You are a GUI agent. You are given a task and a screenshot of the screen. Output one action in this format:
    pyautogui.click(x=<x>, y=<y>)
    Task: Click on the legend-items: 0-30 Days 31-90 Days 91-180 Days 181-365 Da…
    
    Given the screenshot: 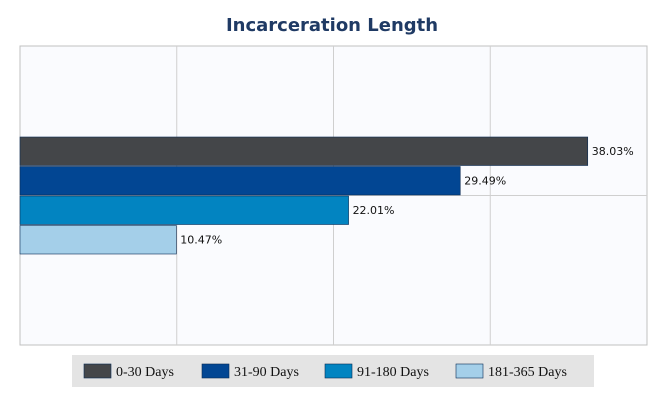 What is the action you would take?
    pyautogui.click(x=325, y=371)
    